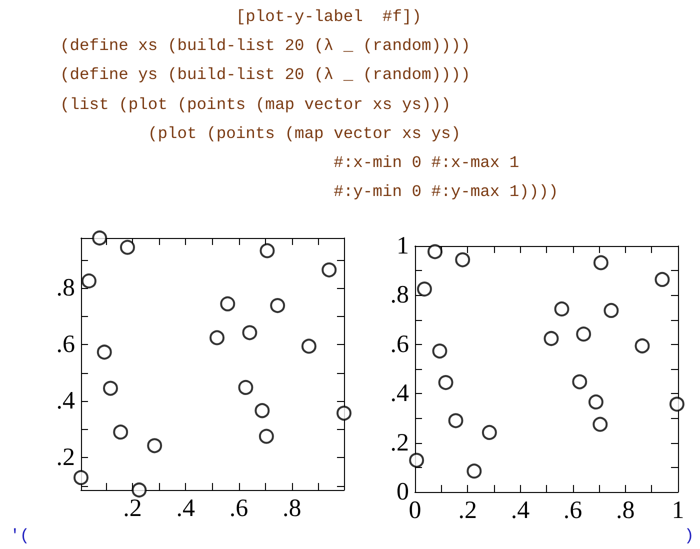  What do you see at coordinates (304, 133) in the screenshot?
I see `text: (plot (points (map vector xs ys)` at bounding box center [304, 133].